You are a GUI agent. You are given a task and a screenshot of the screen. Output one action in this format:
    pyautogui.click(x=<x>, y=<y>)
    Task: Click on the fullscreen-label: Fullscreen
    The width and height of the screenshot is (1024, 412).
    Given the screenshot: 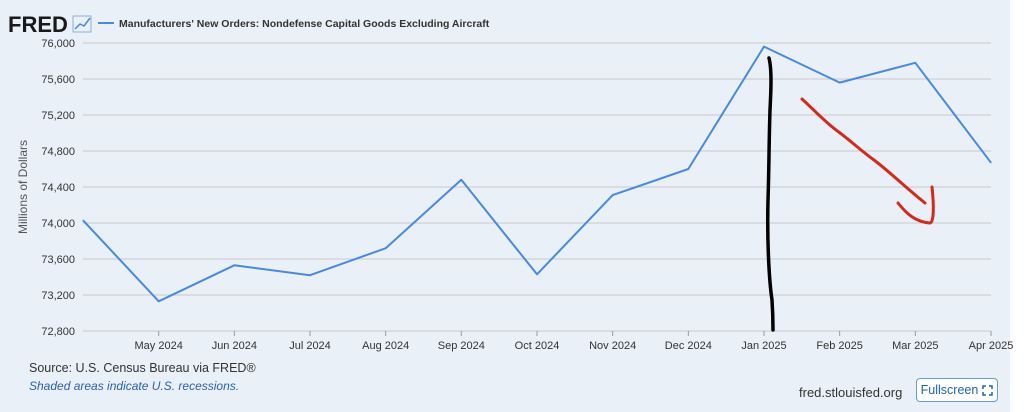 What is the action you would take?
    pyautogui.click(x=949, y=390)
    